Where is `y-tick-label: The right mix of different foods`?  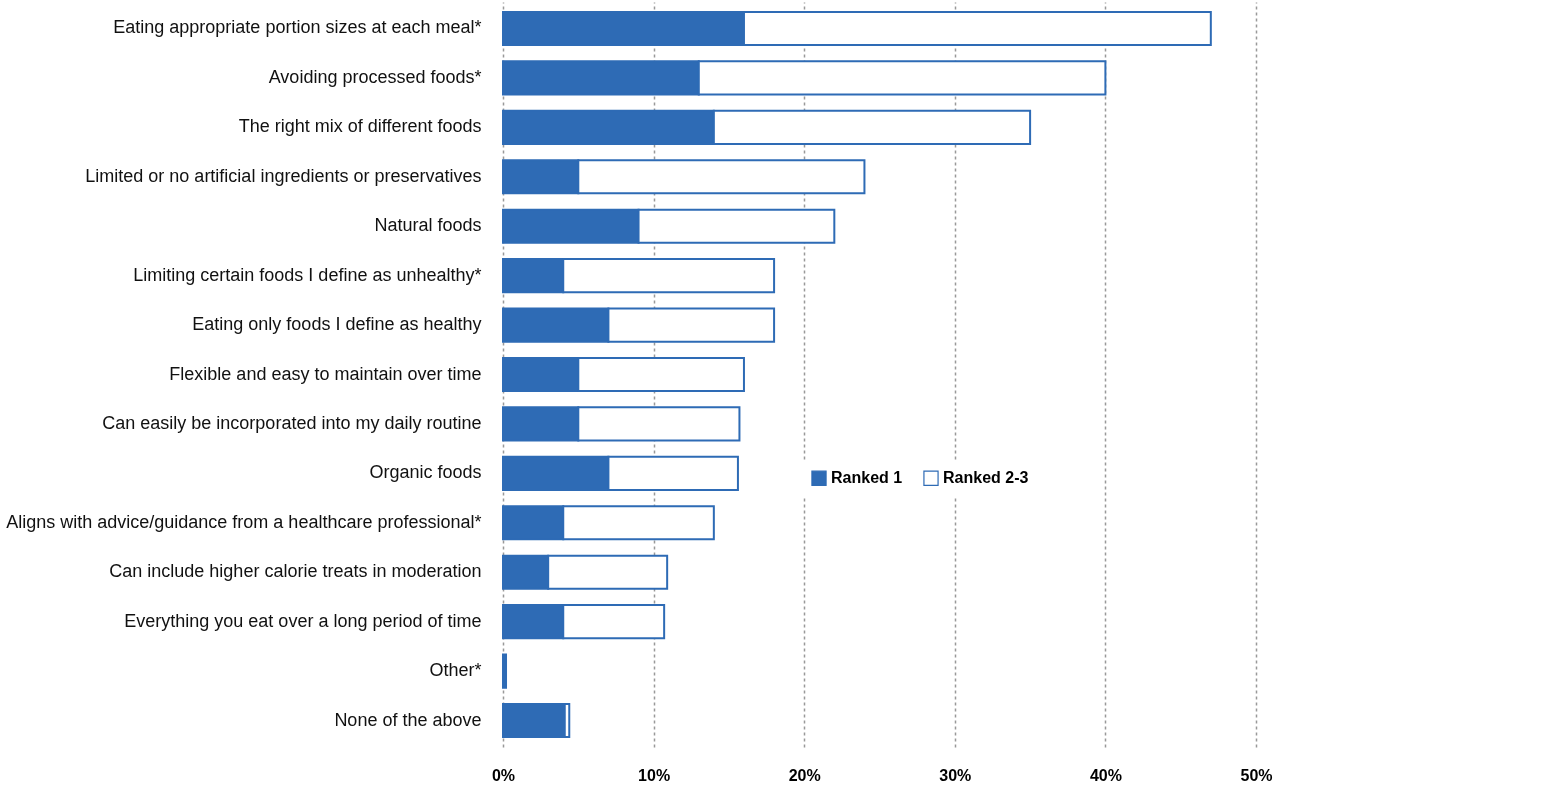
y-tick-label: The right mix of different foods is located at coordinates (360, 126).